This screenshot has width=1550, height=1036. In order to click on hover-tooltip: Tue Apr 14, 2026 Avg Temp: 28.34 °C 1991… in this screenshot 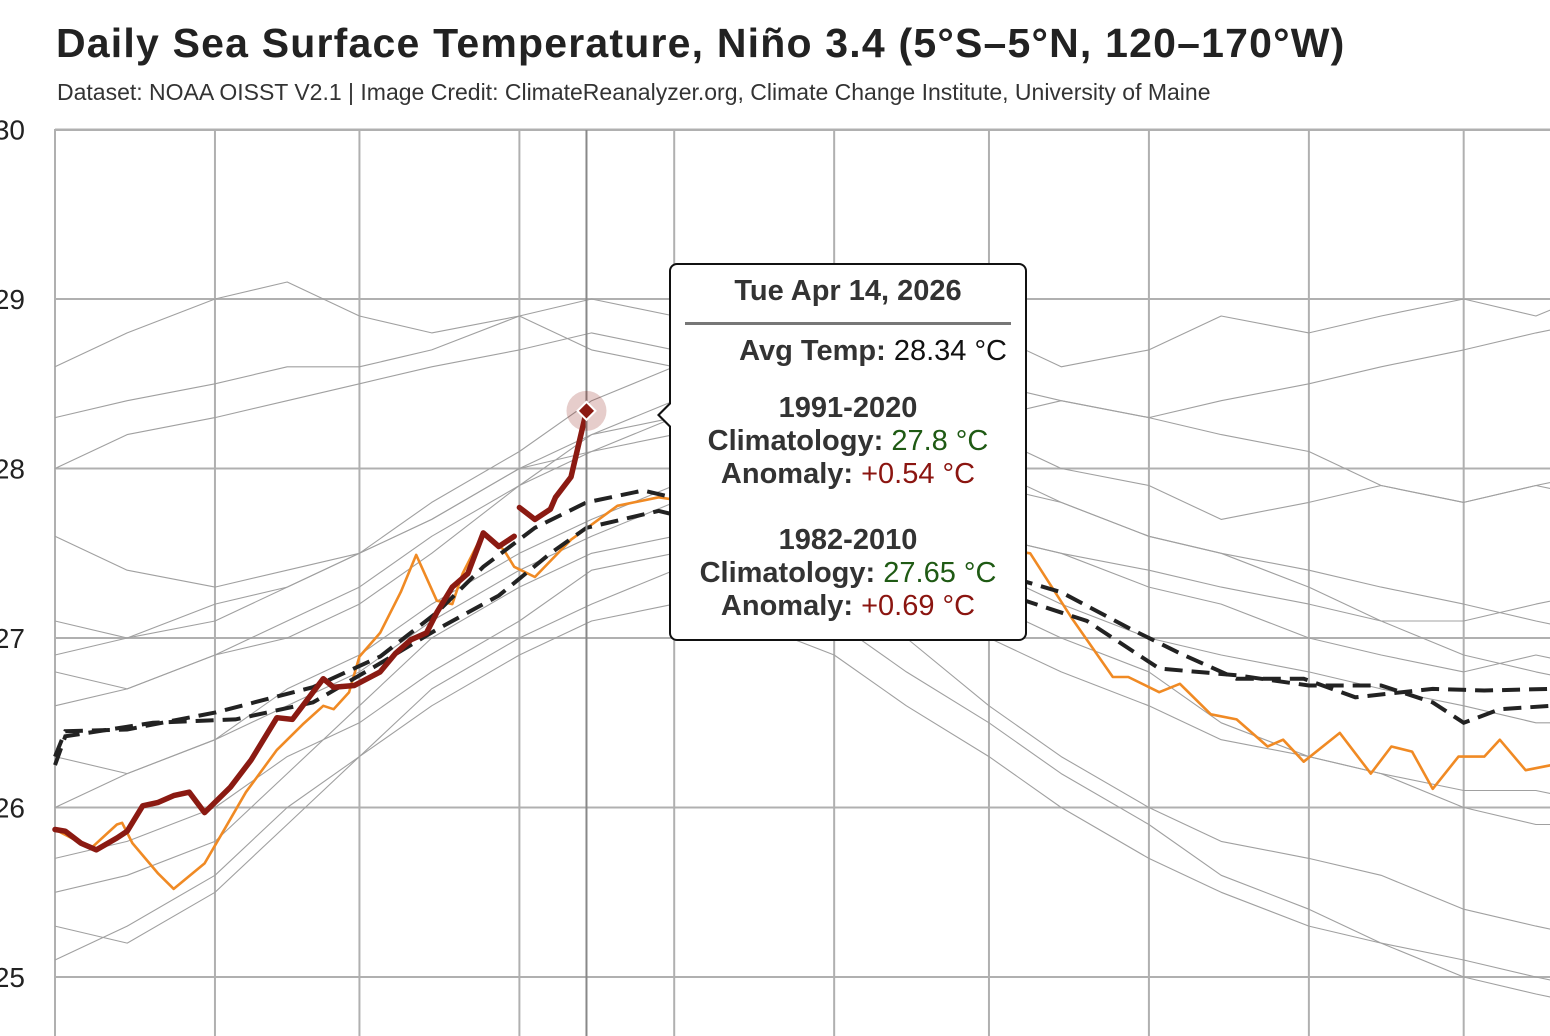, I will do `click(842, 452)`.